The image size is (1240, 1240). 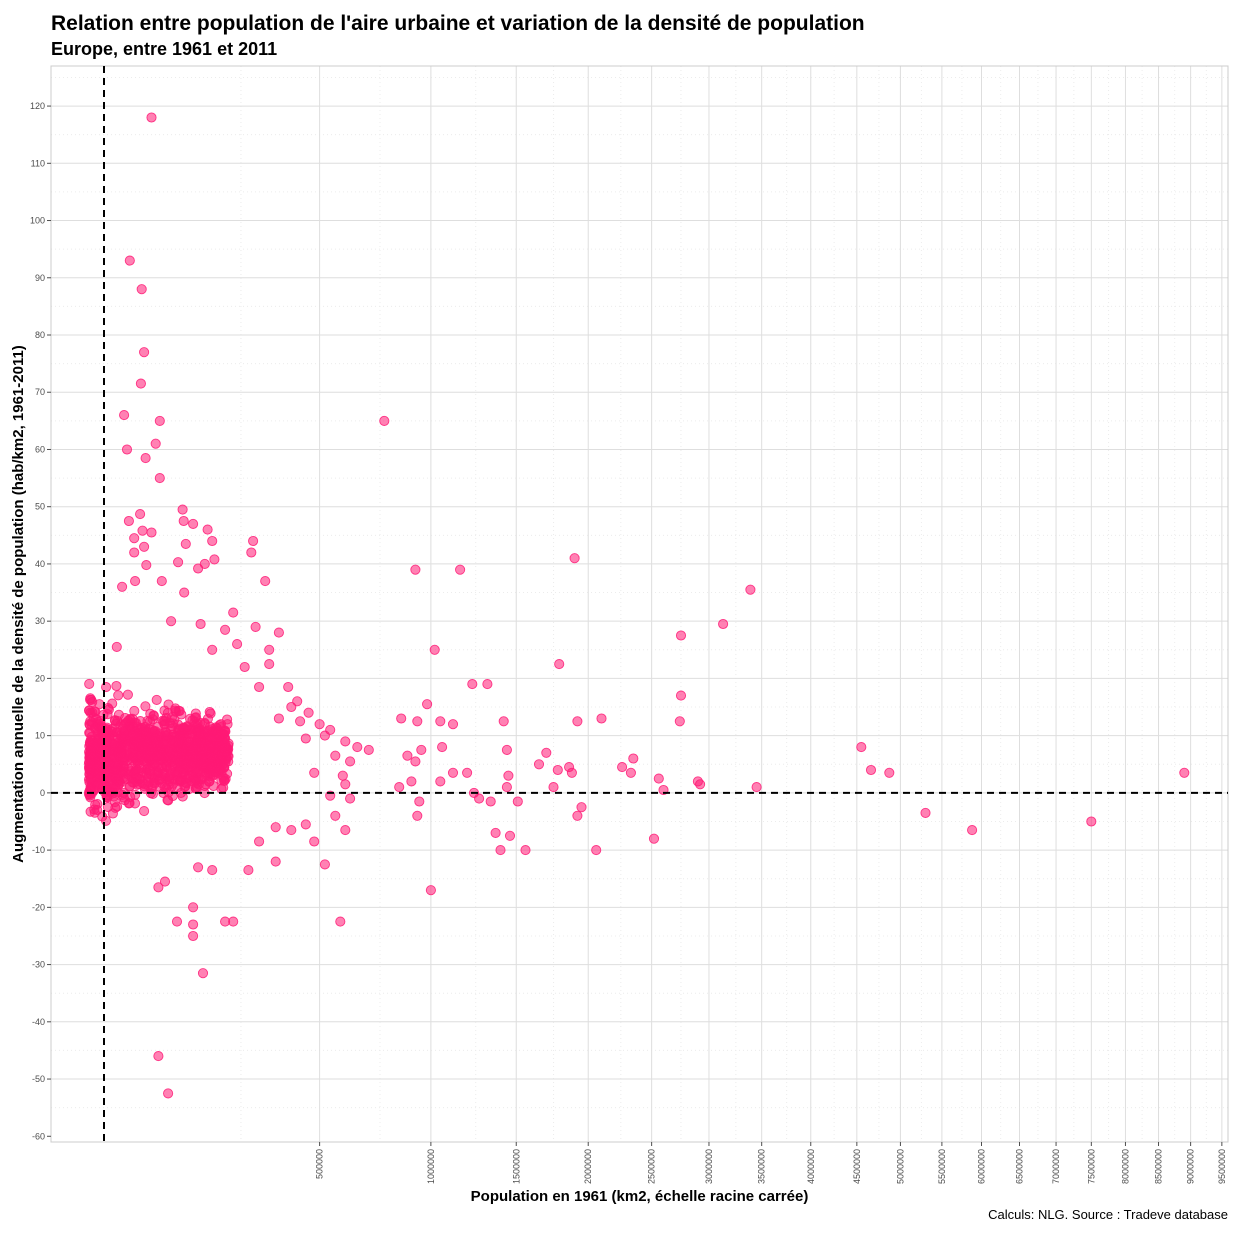 I want to click on y-tick-label: 50, so click(x=40, y=507).